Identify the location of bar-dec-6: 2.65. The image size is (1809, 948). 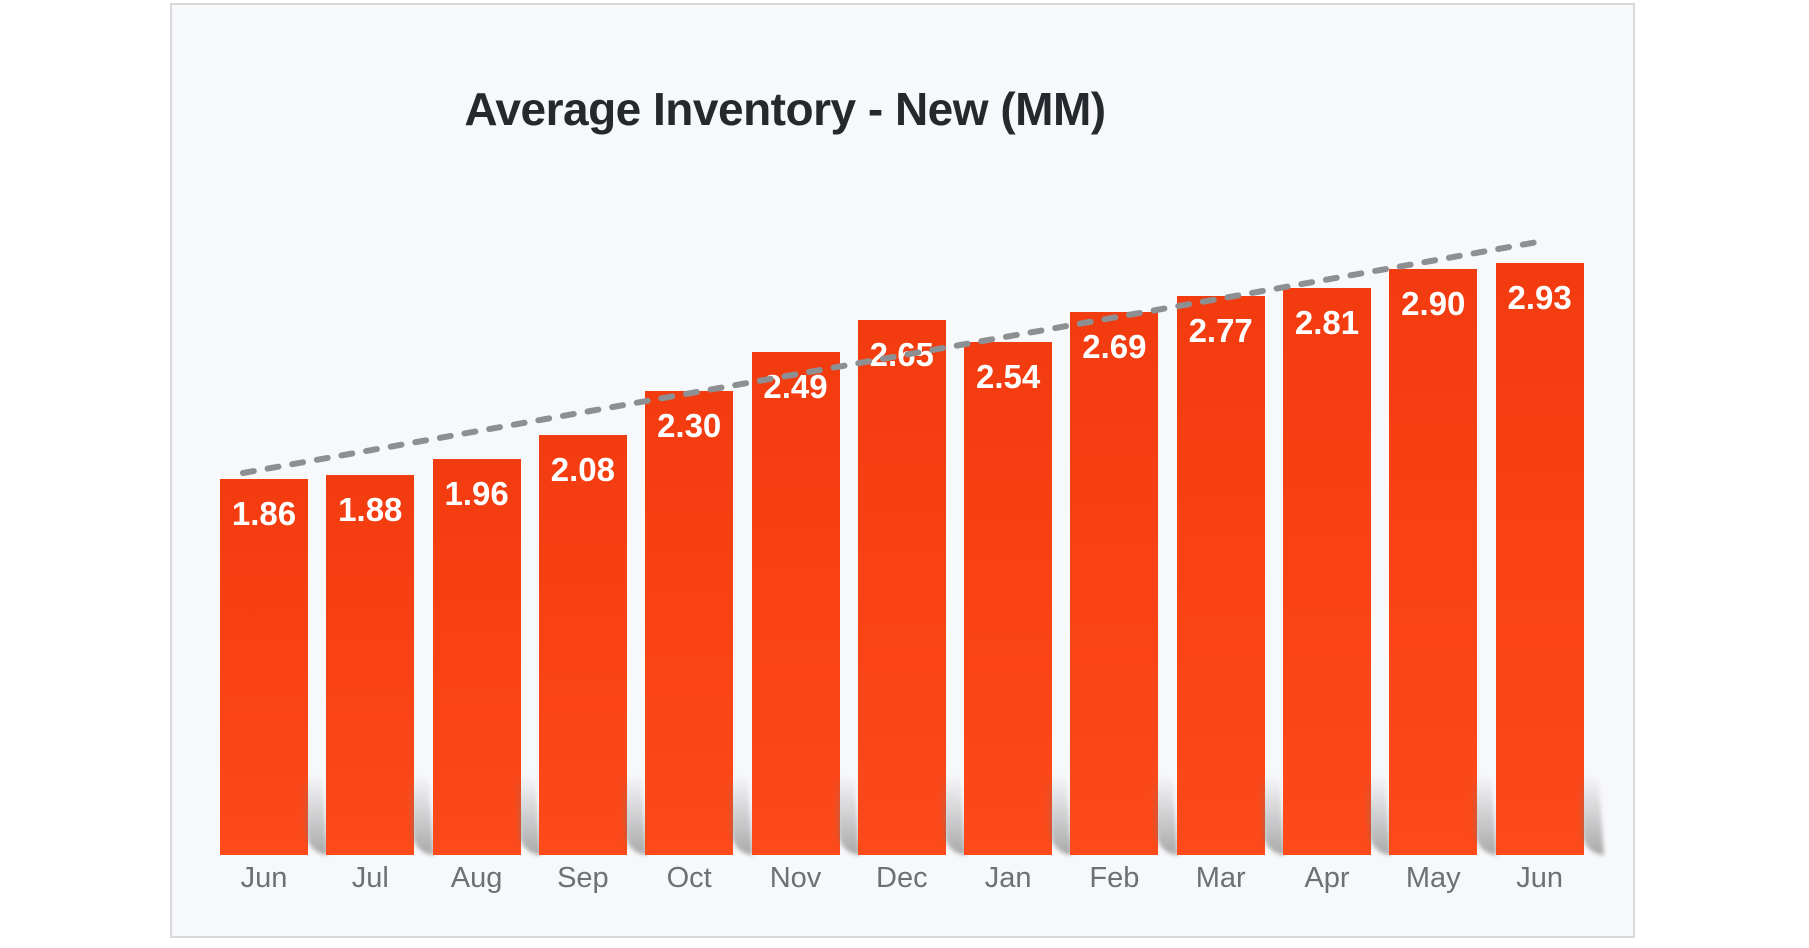
(911, 587).